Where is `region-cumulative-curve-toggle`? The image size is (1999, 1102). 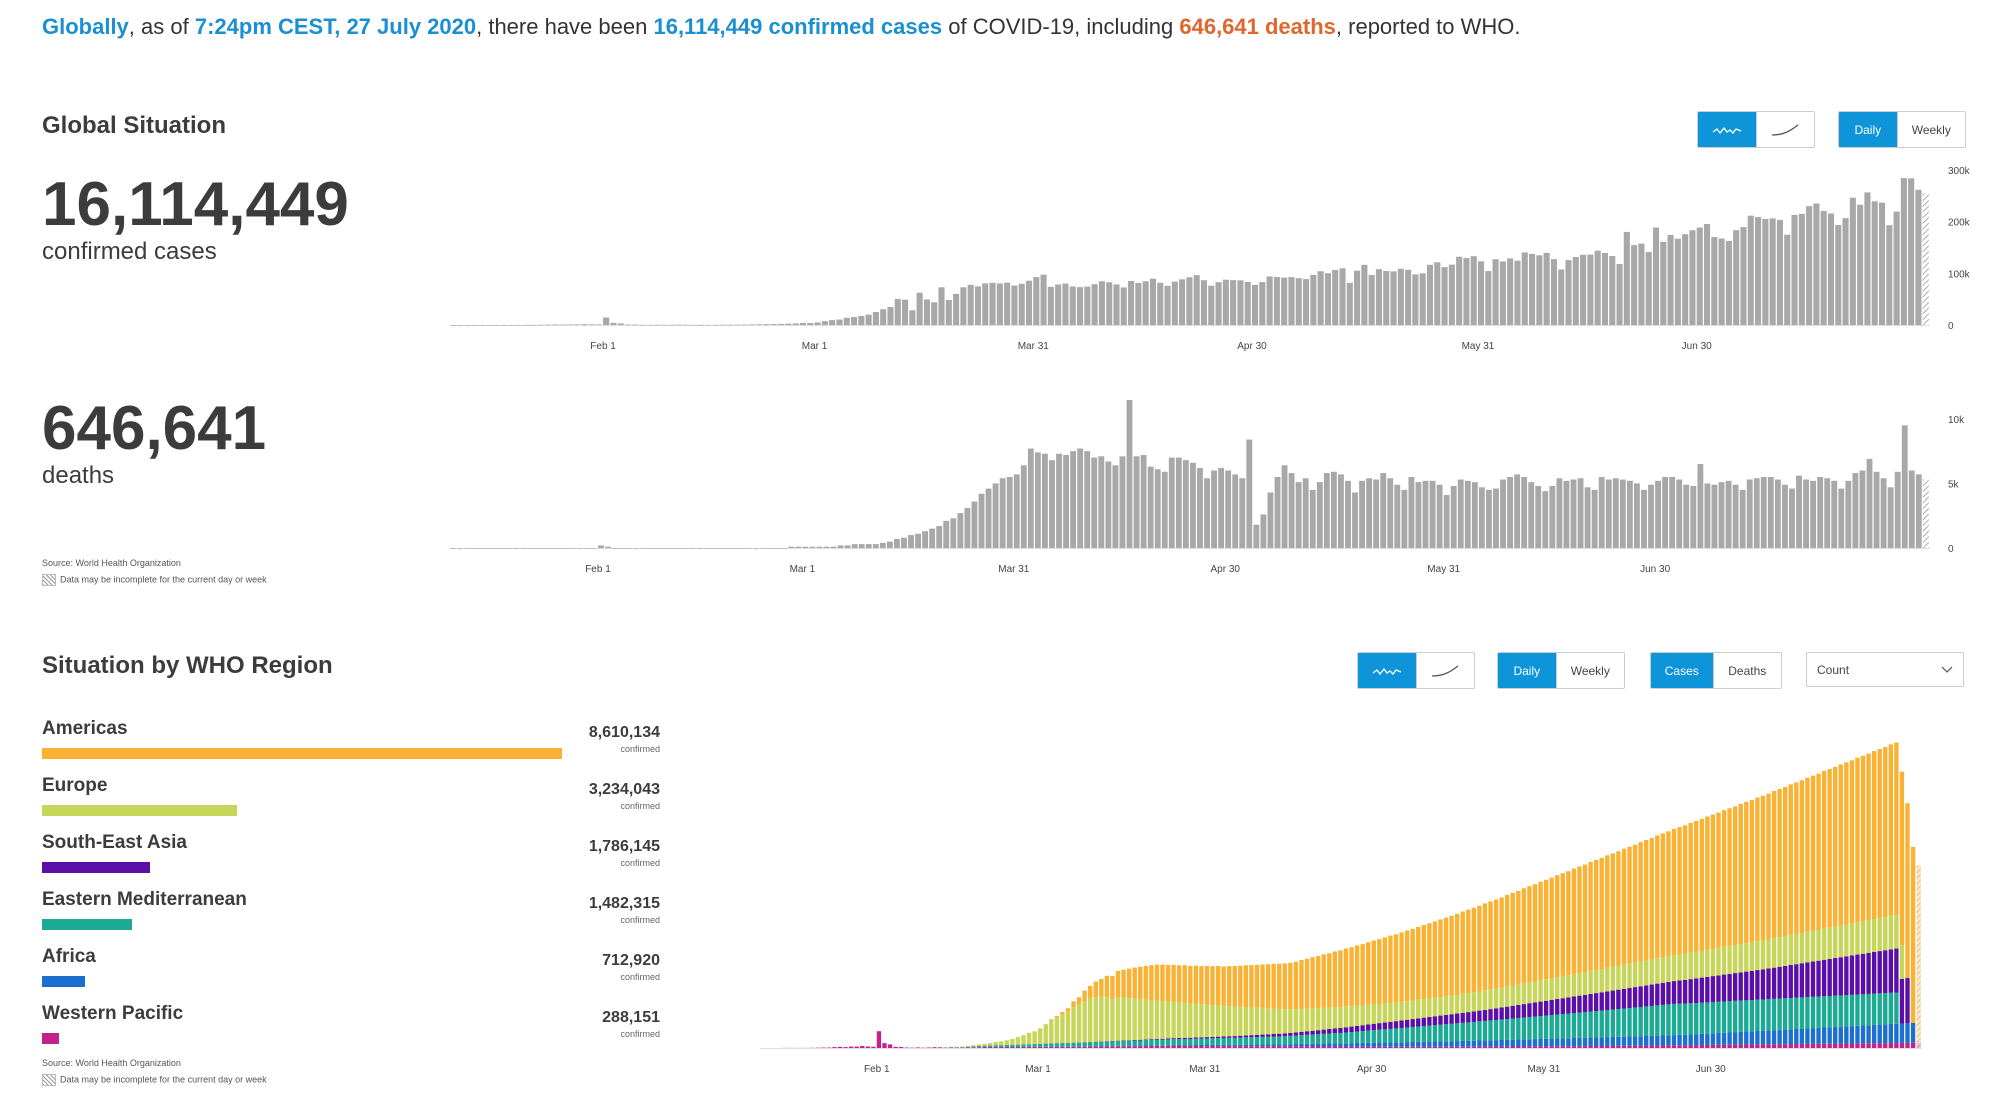 region-cumulative-curve-toggle is located at coordinates (1445, 670).